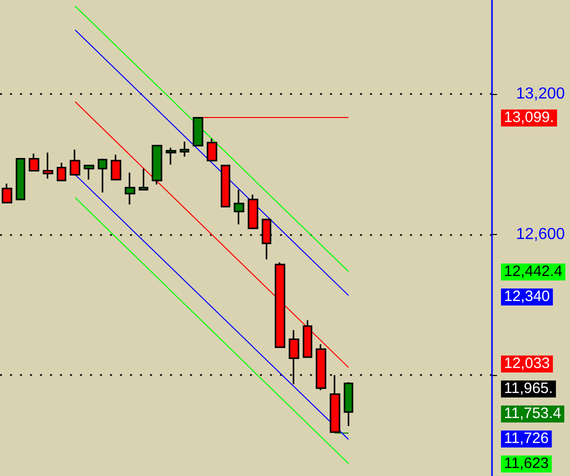 The height and width of the screenshot is (476, 570). I want to click on text: 12,033, so click(527, 363).